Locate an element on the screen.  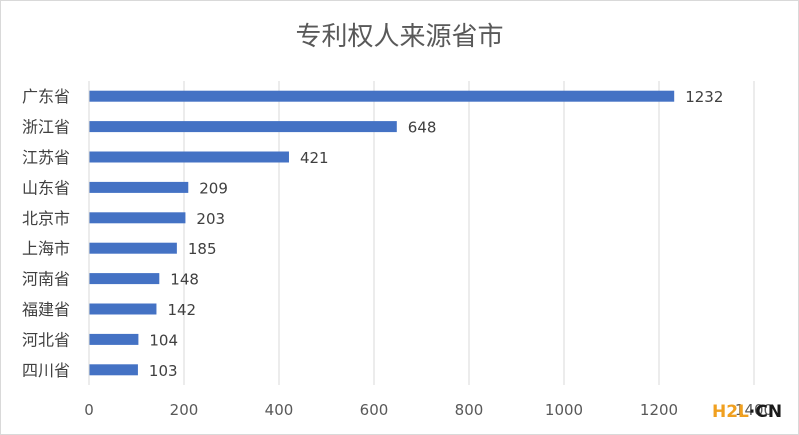
chart-title: 专利权人来源省市 is located at coordinates (399, 37).